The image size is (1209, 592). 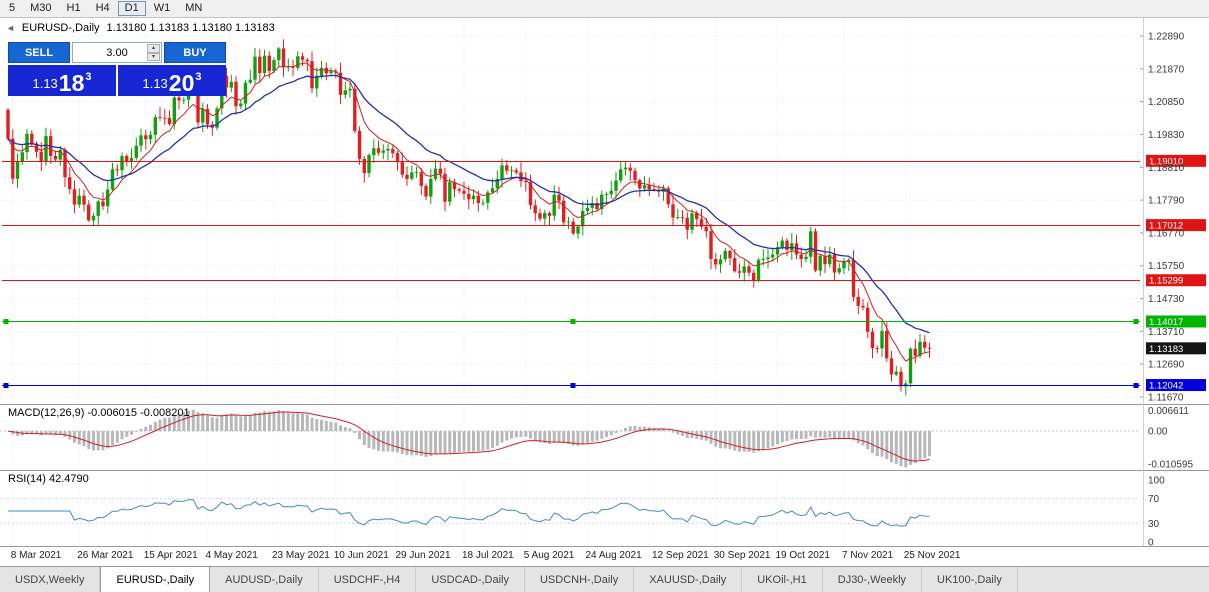 What do you see at coordinates (1158, 432) in the screenshot?
I see `macd-axis-label: 0.00` at bounding box center [1158, 432].